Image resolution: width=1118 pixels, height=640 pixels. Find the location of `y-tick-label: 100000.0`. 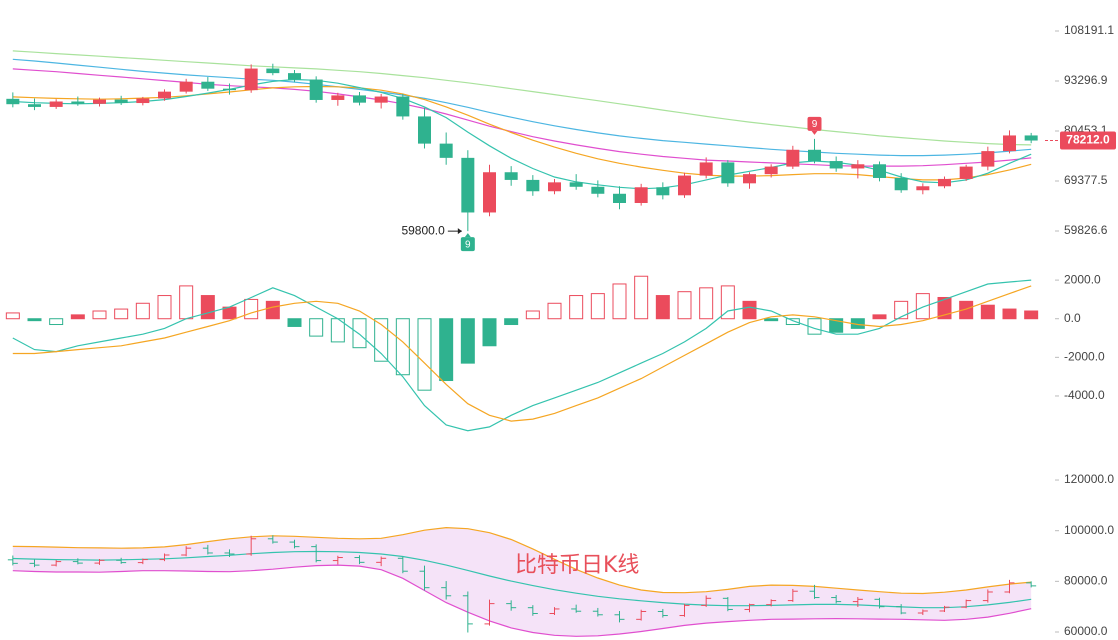

y-tick-label: 100000.0 is located at coordinates (1089, 530).